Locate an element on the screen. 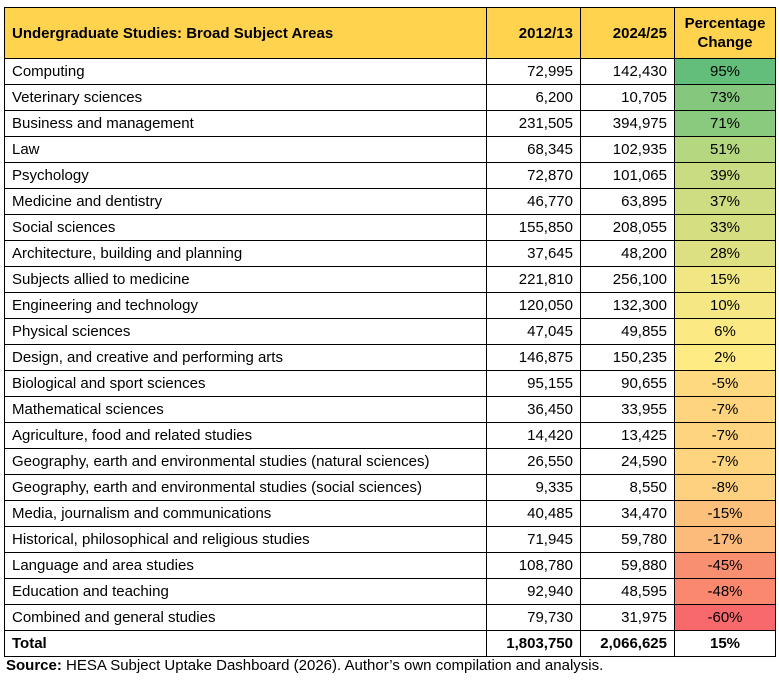 Image resolution: width=779 pixels, height=684 pixels. value-2024-25: 8,550 is located at coordinates (627, 487).